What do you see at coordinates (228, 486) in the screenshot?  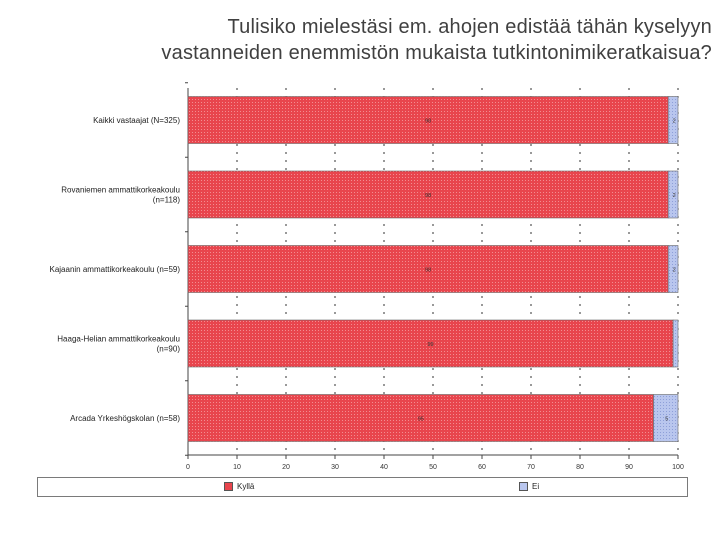 I see `legend-swatch-kylla` at bounding box center [228, 486].